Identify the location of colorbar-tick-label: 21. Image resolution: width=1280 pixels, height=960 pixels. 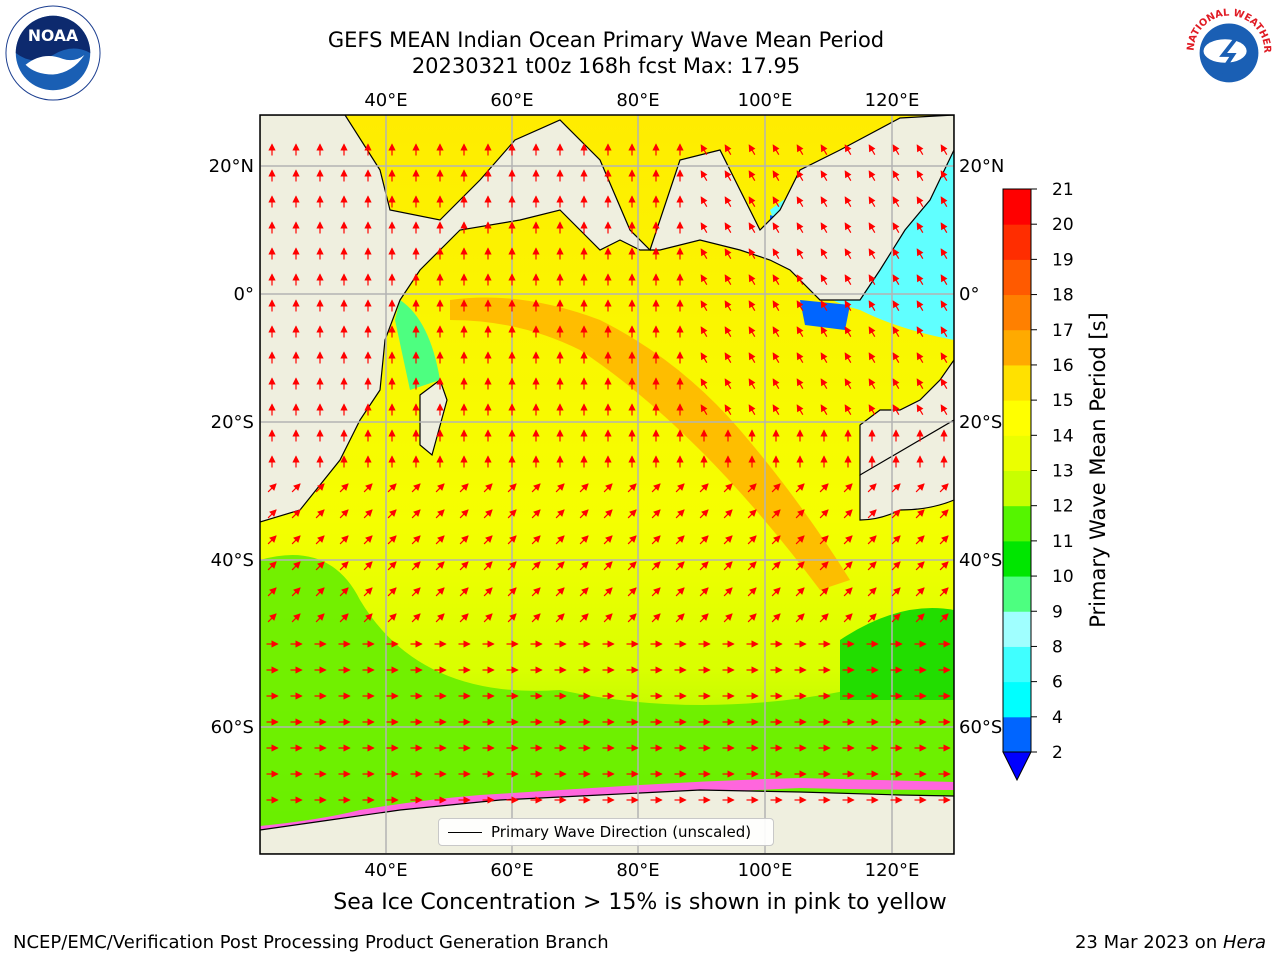
(1063, 190).